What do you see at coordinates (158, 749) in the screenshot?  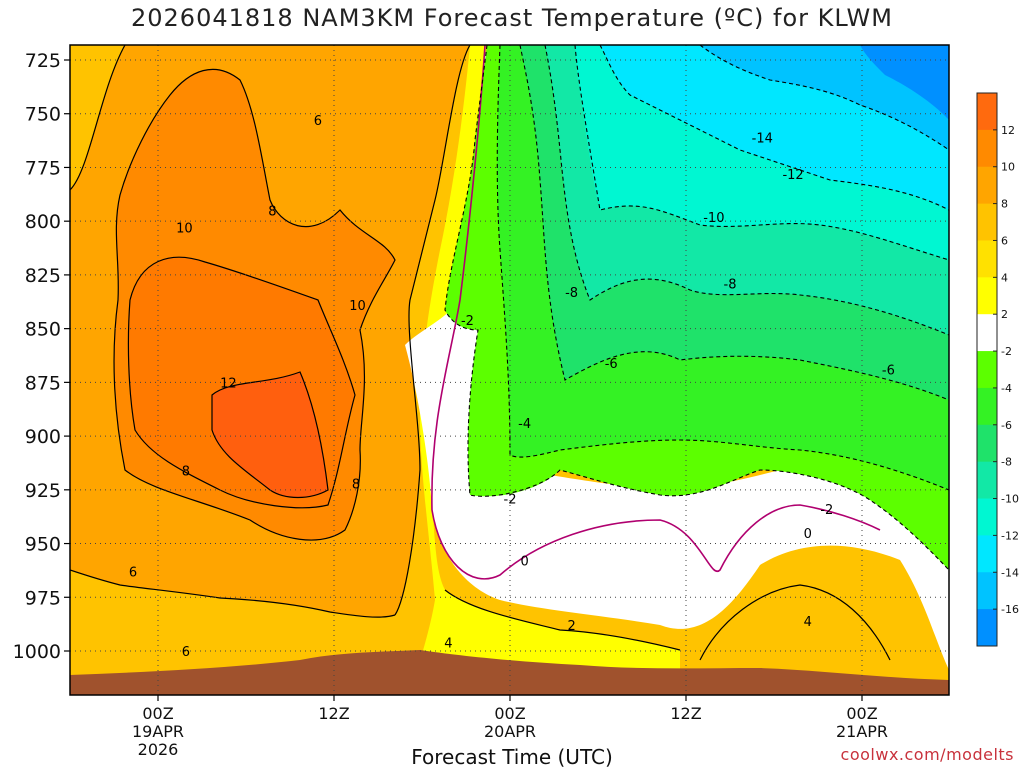 I see `x-tick-label: 2026` at bounding box center [158, 749].